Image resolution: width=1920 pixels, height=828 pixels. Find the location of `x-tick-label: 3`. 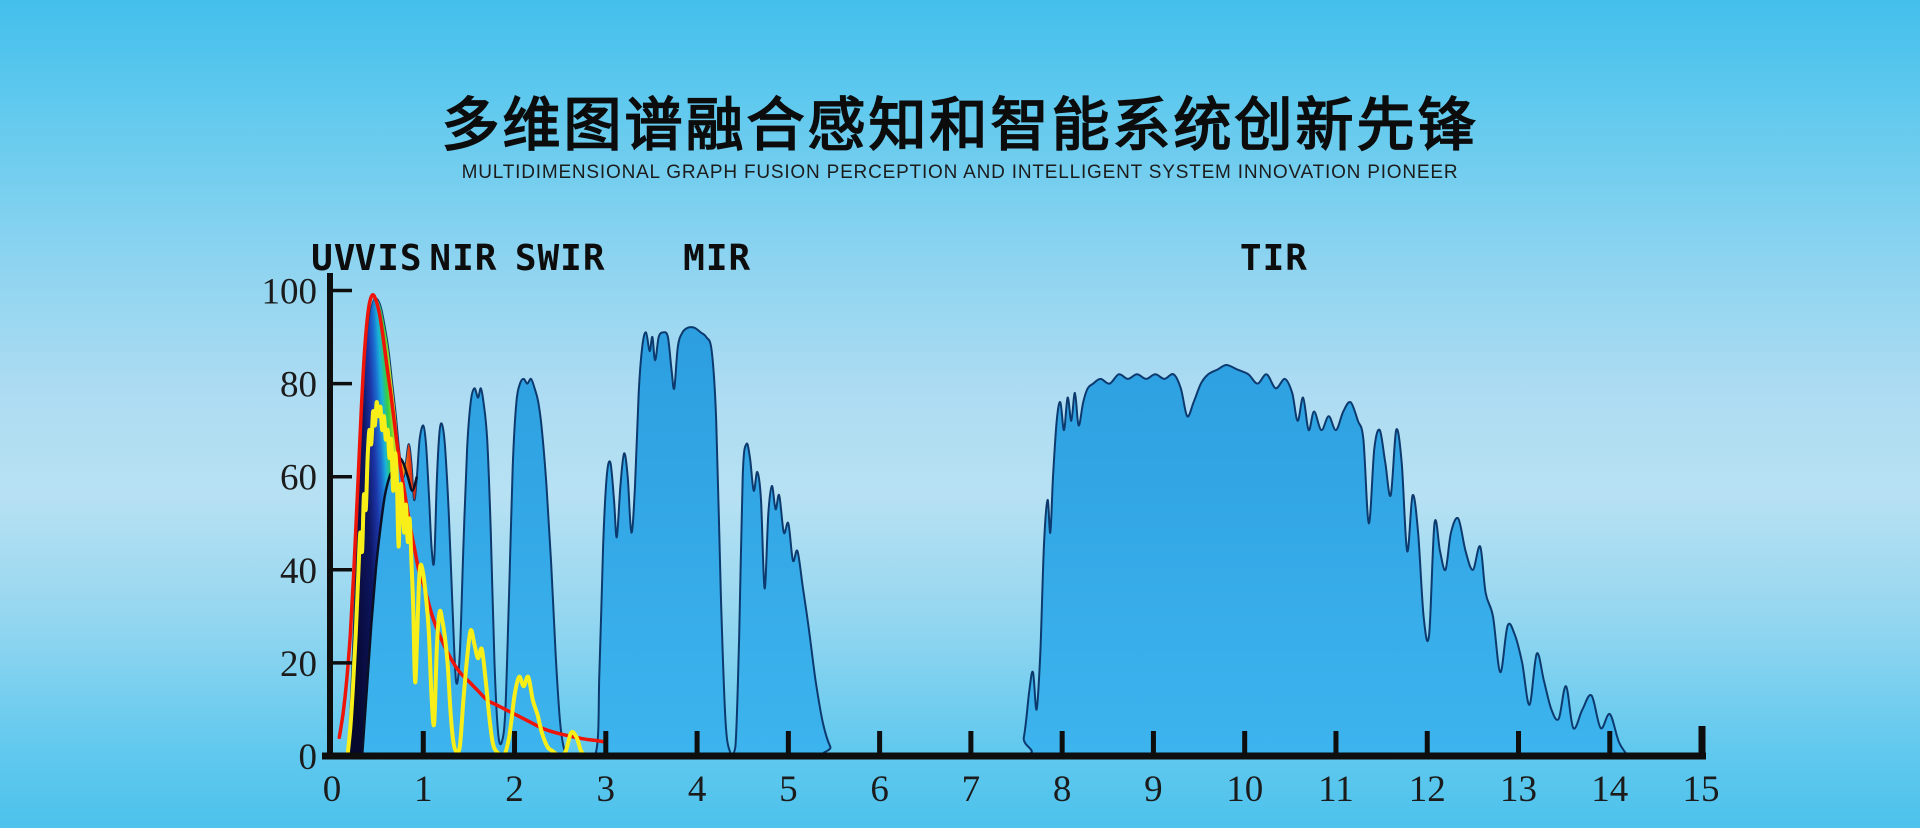

x-tick-label: 3 is located at coordinates (606, 789).